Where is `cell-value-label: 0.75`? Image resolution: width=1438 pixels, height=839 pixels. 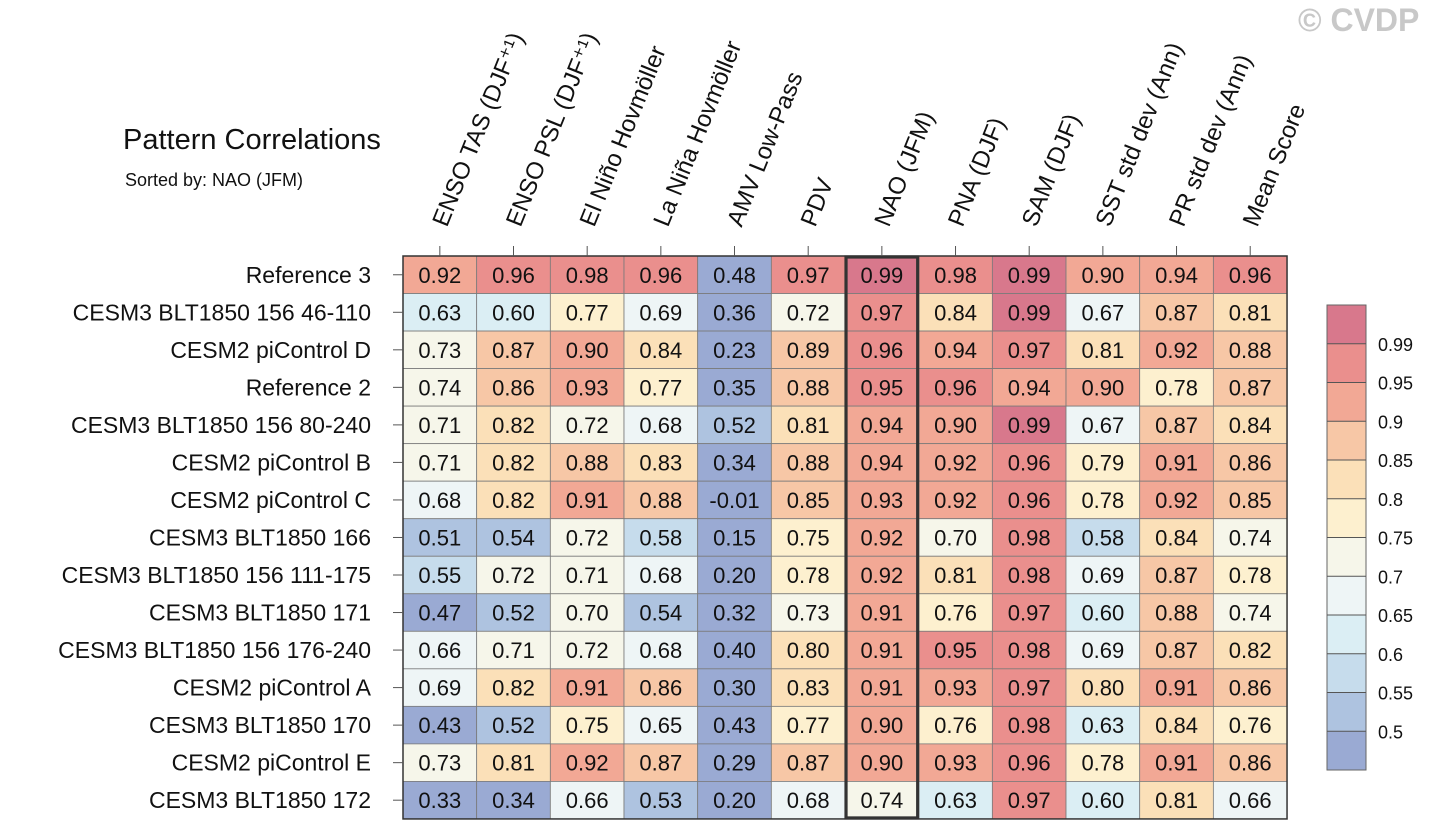 cell-value-label: 0.75 is located at coordinates (587, 725).